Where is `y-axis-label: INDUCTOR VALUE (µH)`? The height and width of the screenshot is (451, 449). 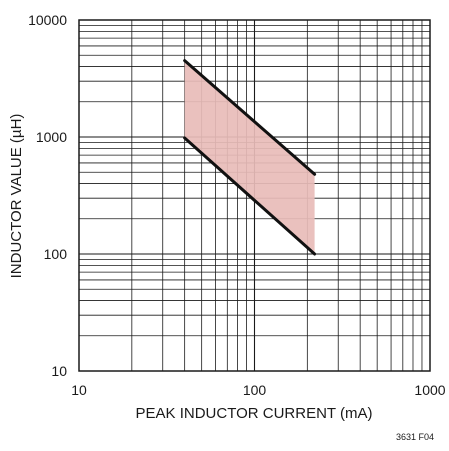 y-axis-label: INDUCTOR VALUE (µH) is located at coordinates (16, 196).